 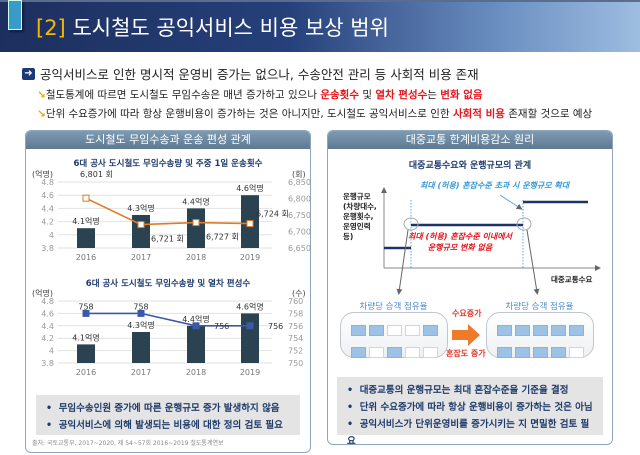 I want to click on diagram-x-label: 대중교통수요, so click(x=572, y=279).